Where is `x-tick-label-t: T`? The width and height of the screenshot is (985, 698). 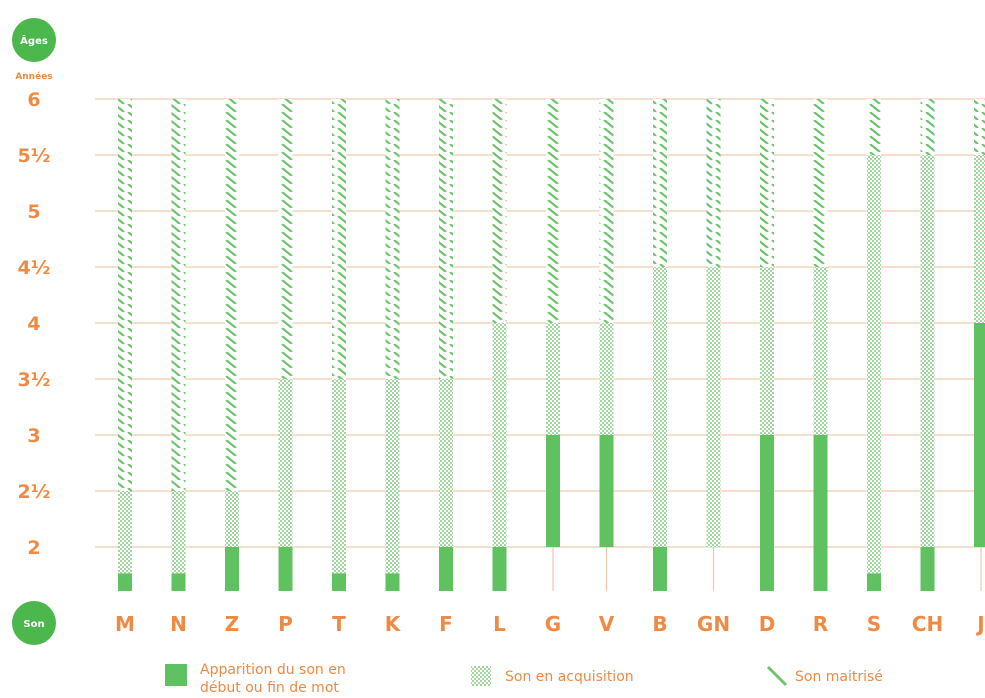
x-tick-label-t: T is located at coordinates (339, 624).